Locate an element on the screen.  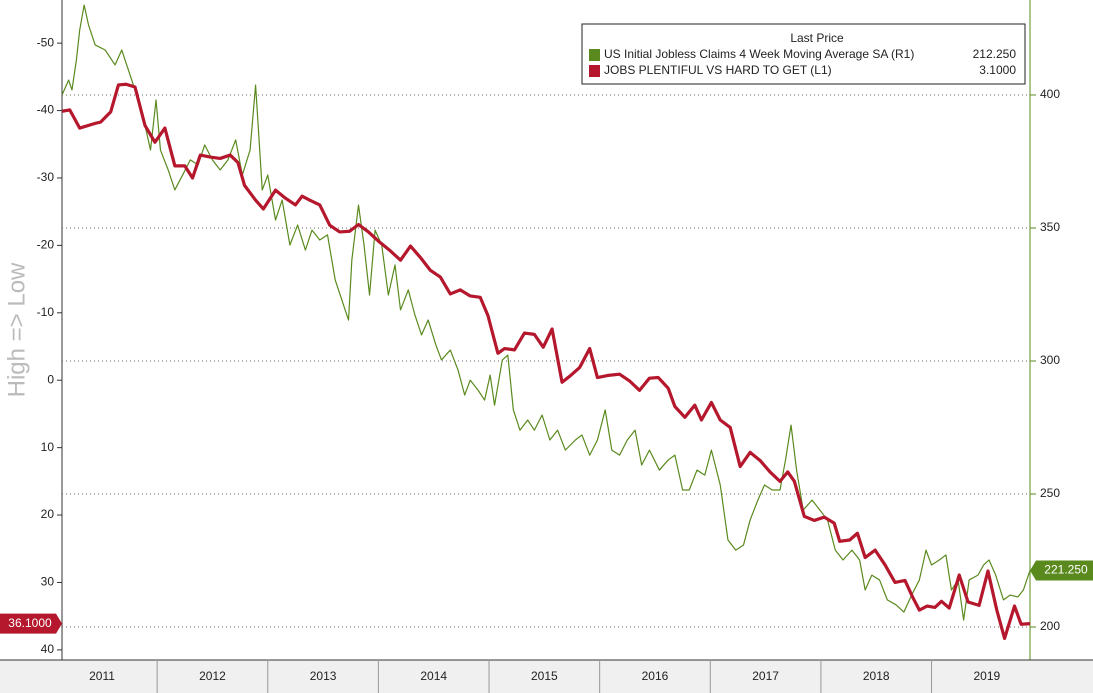
y-tick-label: -30 is located at coordinates (46, 177).